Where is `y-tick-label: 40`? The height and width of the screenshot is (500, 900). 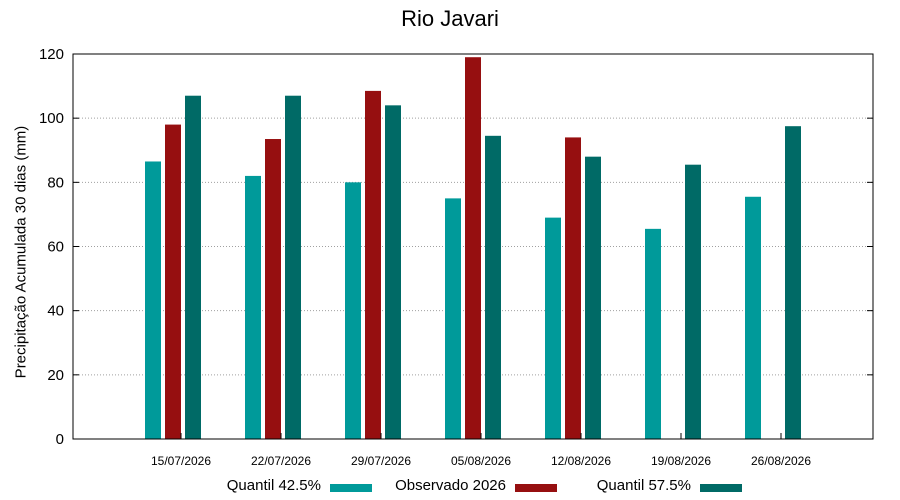
y-tick-label: 40 is located at coordinates (55, 311).